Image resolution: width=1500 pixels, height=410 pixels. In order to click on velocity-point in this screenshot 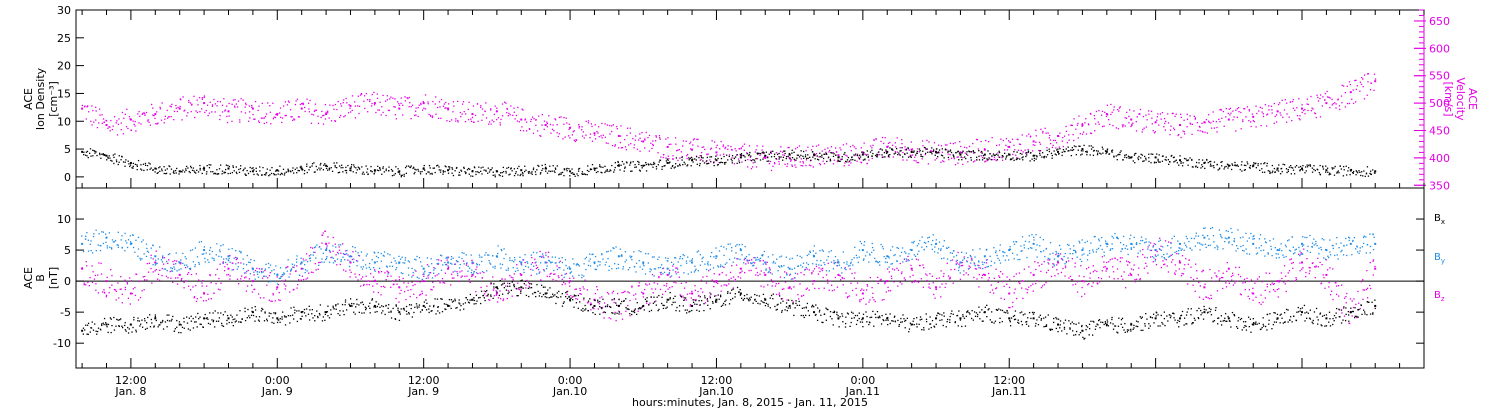, I will do `click(667, 146)`.